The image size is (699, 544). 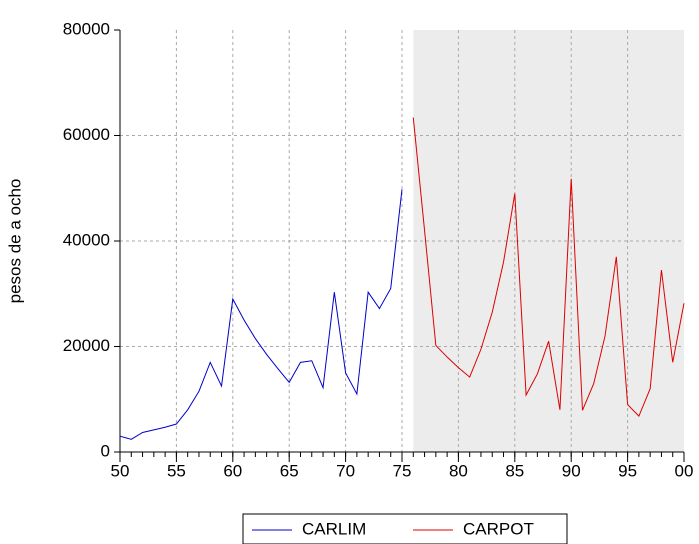 I want to click on x-tick-label: 50, so click(x=120, y=470).